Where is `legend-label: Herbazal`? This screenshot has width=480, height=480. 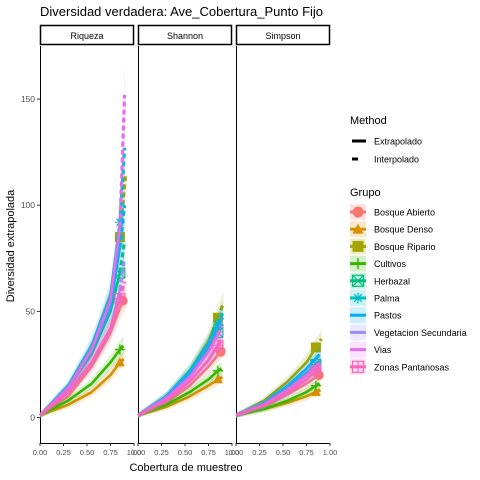
legend-label: Herbazal is located at coordinates (392, 281).